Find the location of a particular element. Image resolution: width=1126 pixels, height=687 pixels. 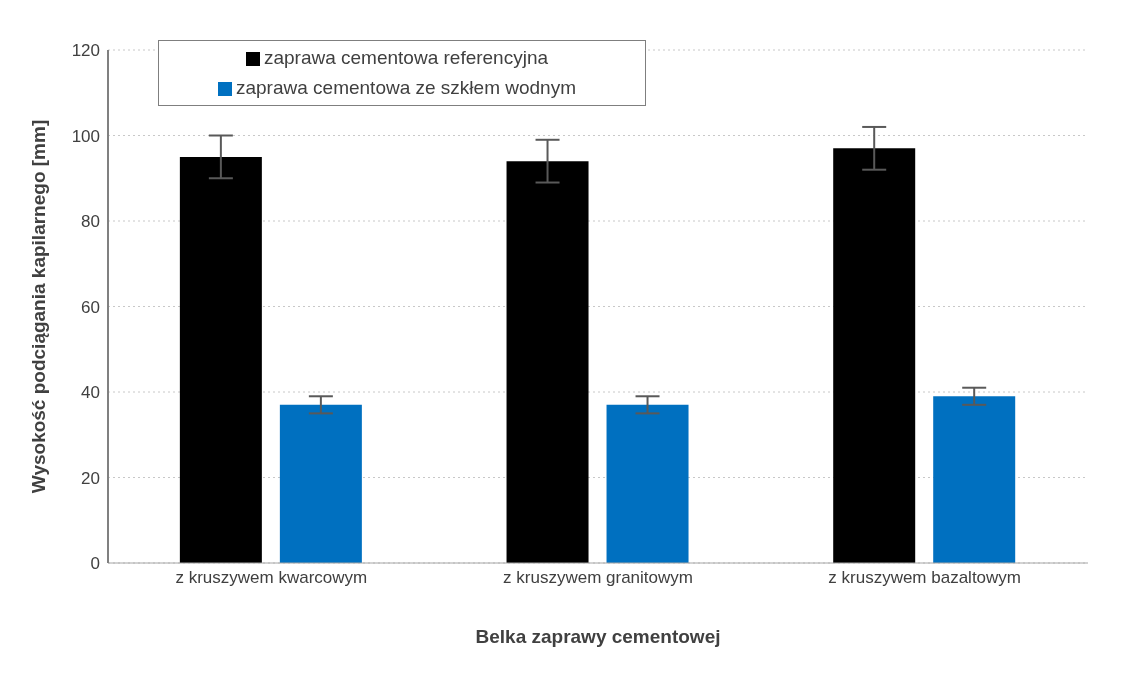

y-tick-label: 120 is located at coordinates (85, 51).